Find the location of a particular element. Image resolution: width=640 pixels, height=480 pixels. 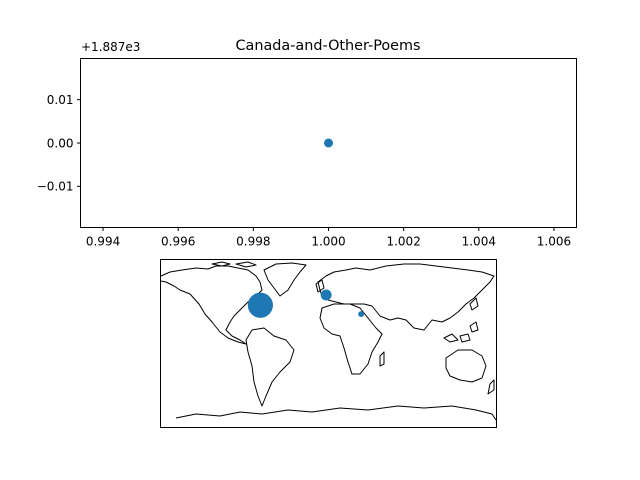

y-tick-label: −0.01 is located at coordinates (55, 187).